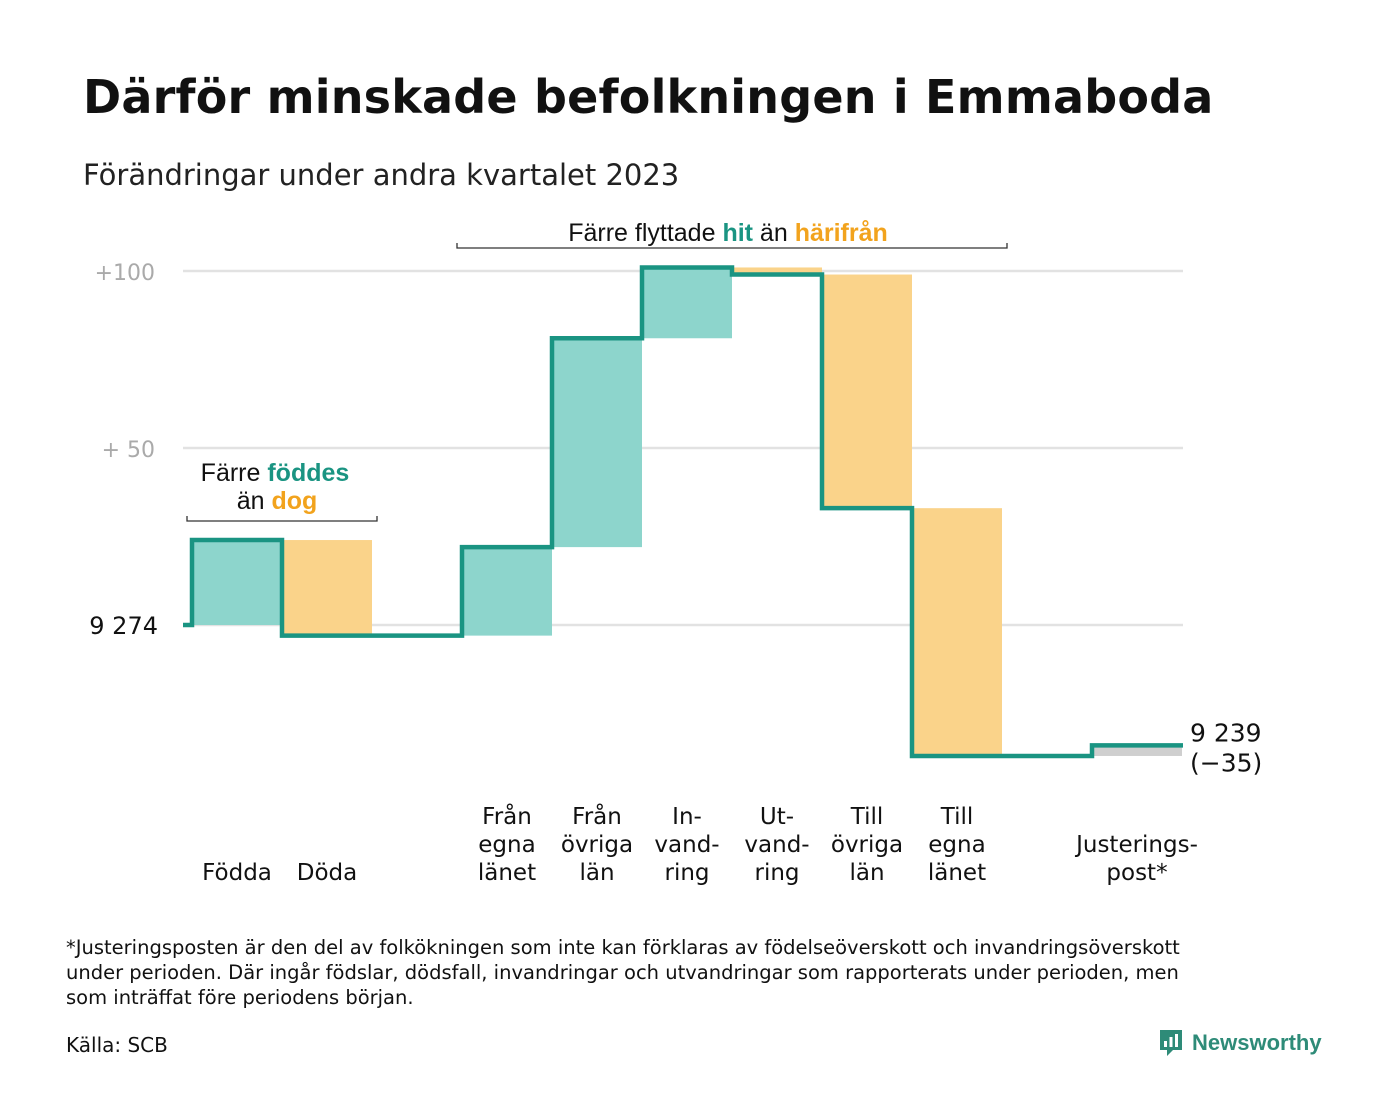 This screenshot has height=1120, width=1400. What do you see at coordinates (1226, 732) in the screenshot?
I see `end-value-label: 9 239` at bounding box center [1226, 732].